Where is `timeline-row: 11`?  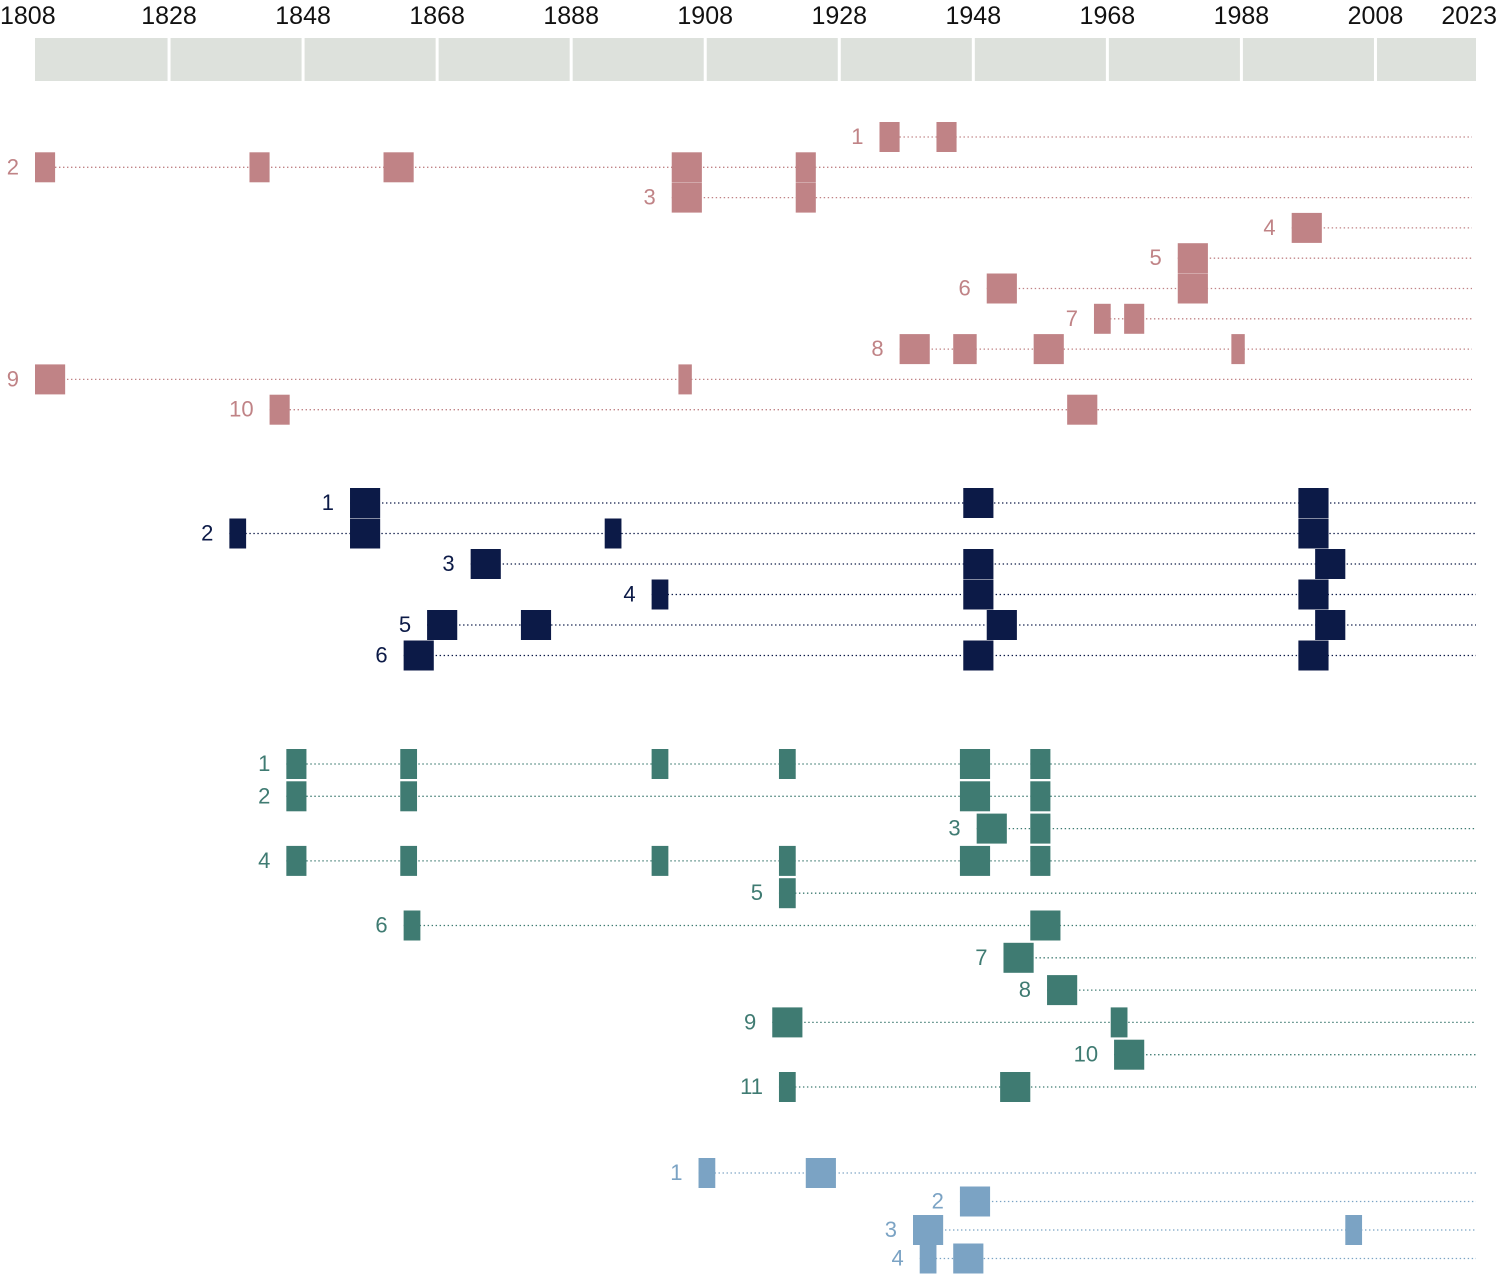
timeline-row: 11 is located at coordinates (1108, 1087).